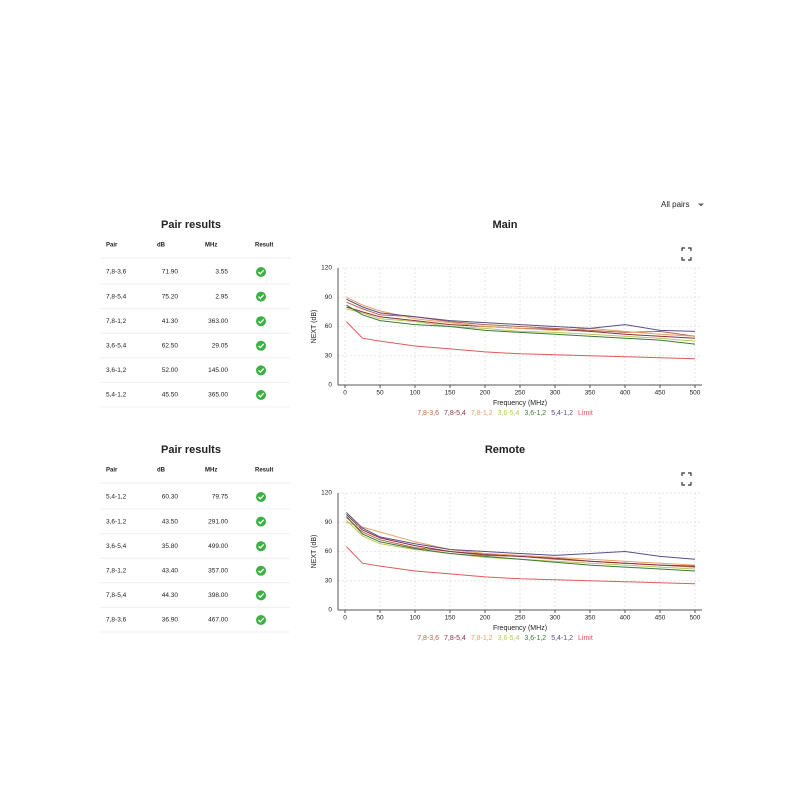  What do you see at coordinates (116, 620) in the screenshot?
I see `pair-cell: 7,8-3,6` at bounding box center [116, 620].